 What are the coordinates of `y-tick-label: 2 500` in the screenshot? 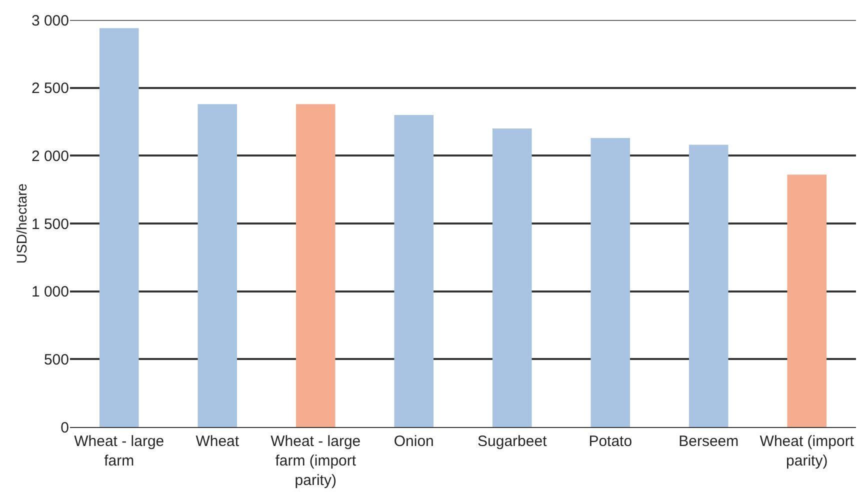 It's located at (50, 89).